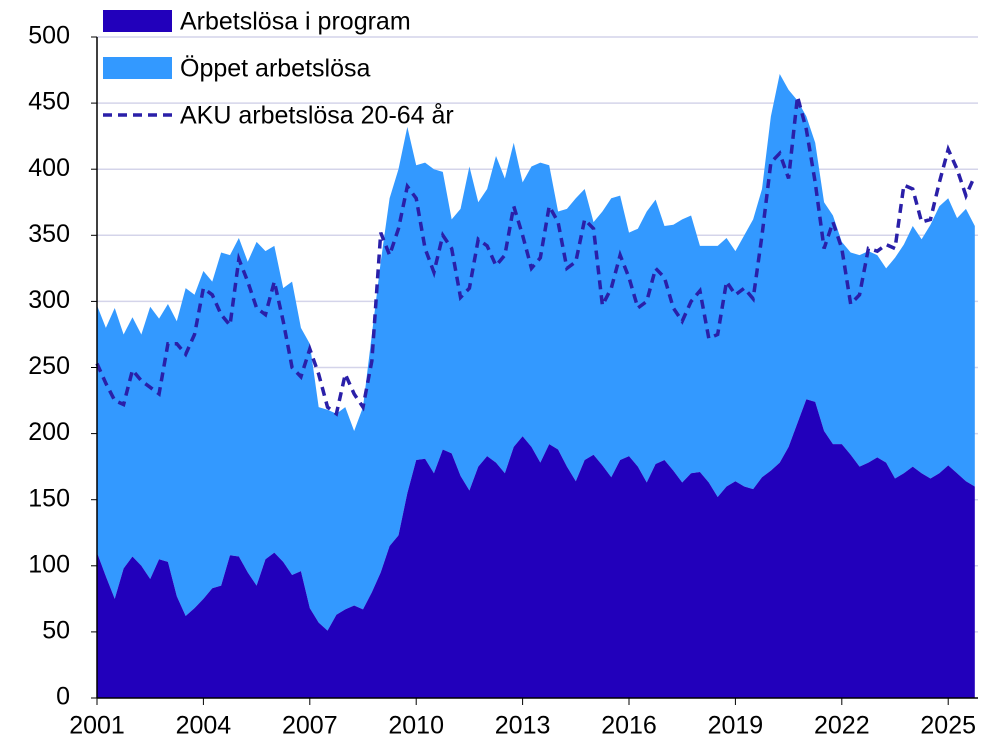 The image size is (996, 749). Describe the element at coordinates (49, 300) in the screenshot. I see `y-tick-label: 300` at that location.